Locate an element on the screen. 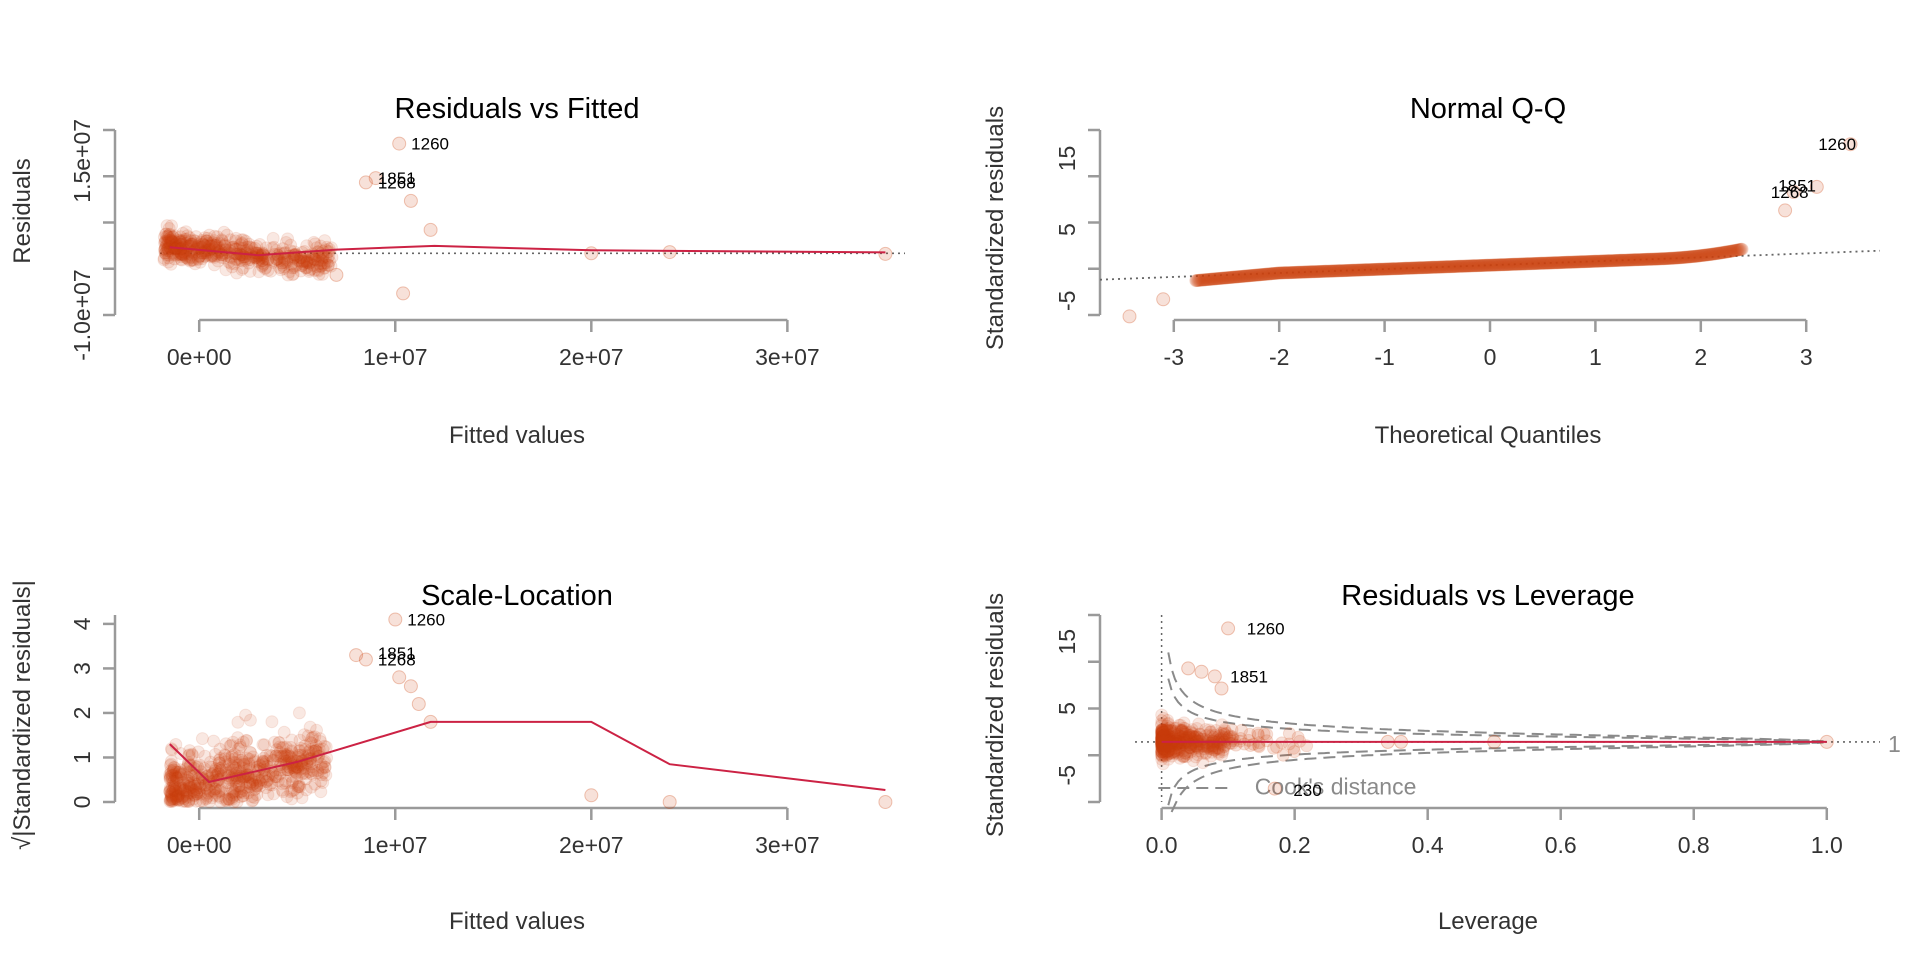  reference-line is located at coordinates (1490, 265).